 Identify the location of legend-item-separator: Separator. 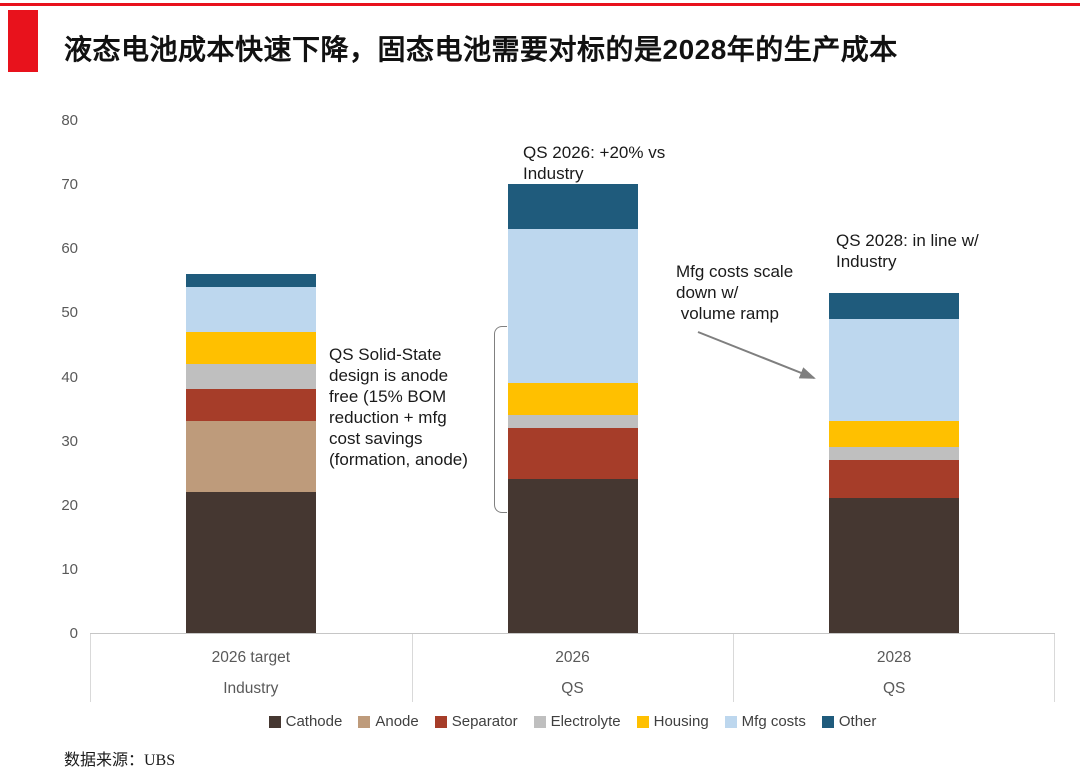
(476, 721).